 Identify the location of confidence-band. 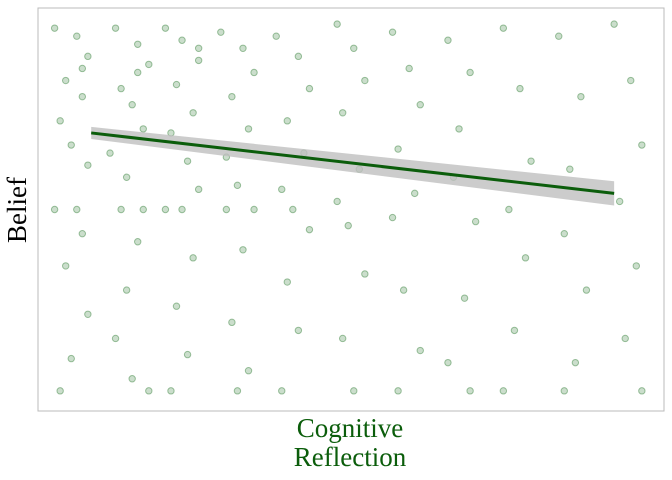
(353, 166).